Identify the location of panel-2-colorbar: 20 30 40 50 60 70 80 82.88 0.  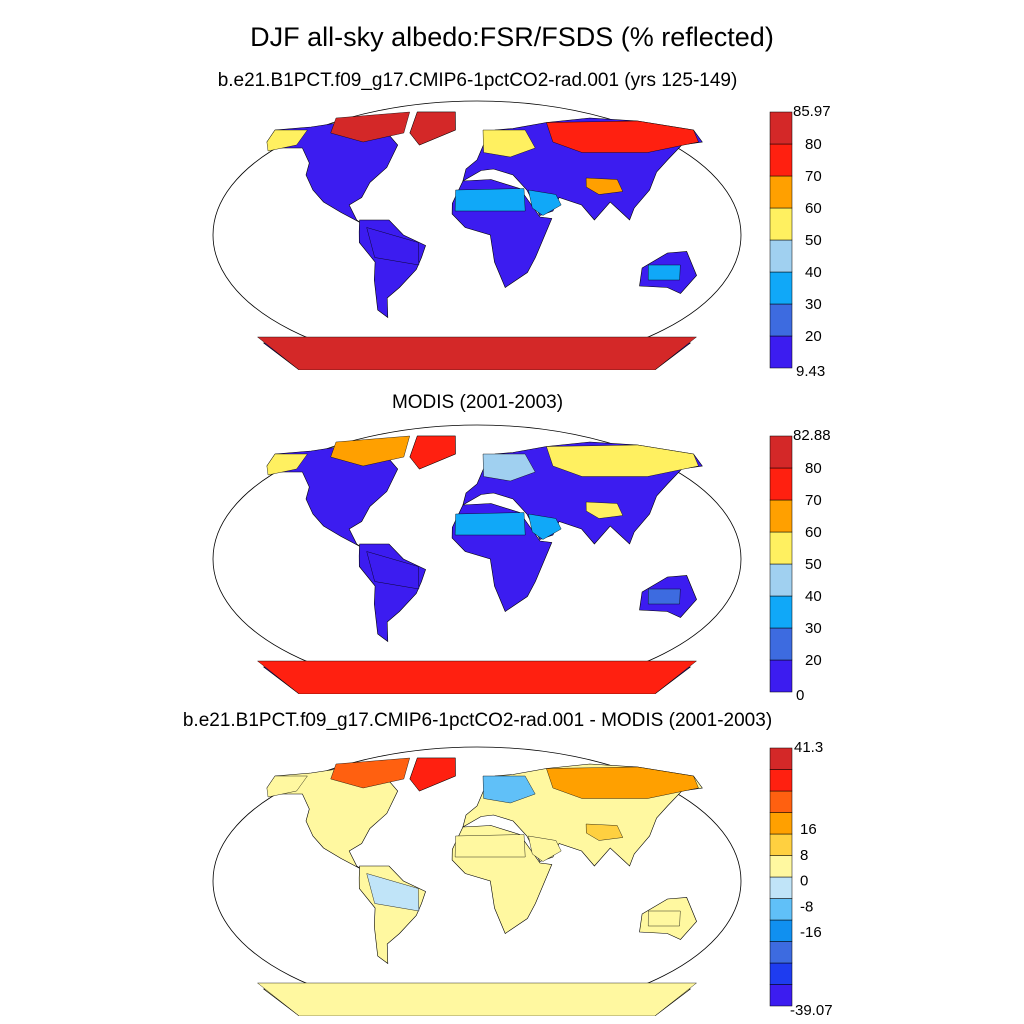
(800, 563).